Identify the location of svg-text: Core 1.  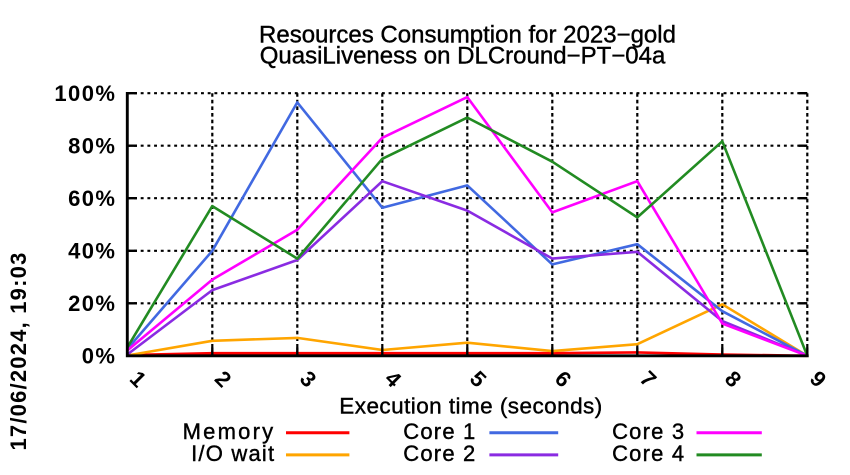
(439, 431).